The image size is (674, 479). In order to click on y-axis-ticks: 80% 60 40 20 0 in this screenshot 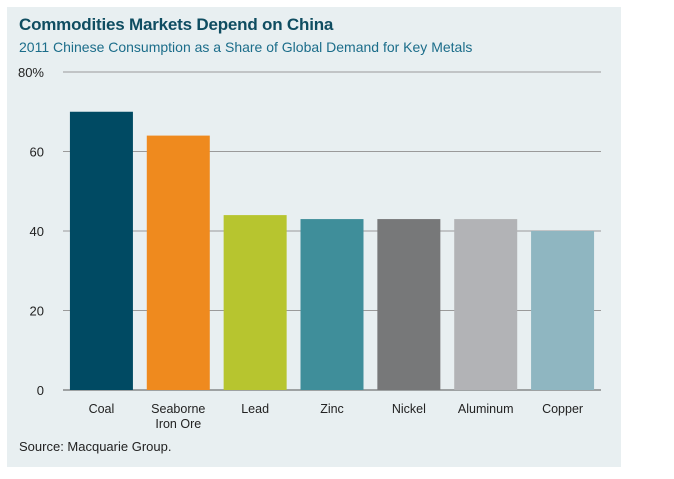, I will do `click(31, 231)`.